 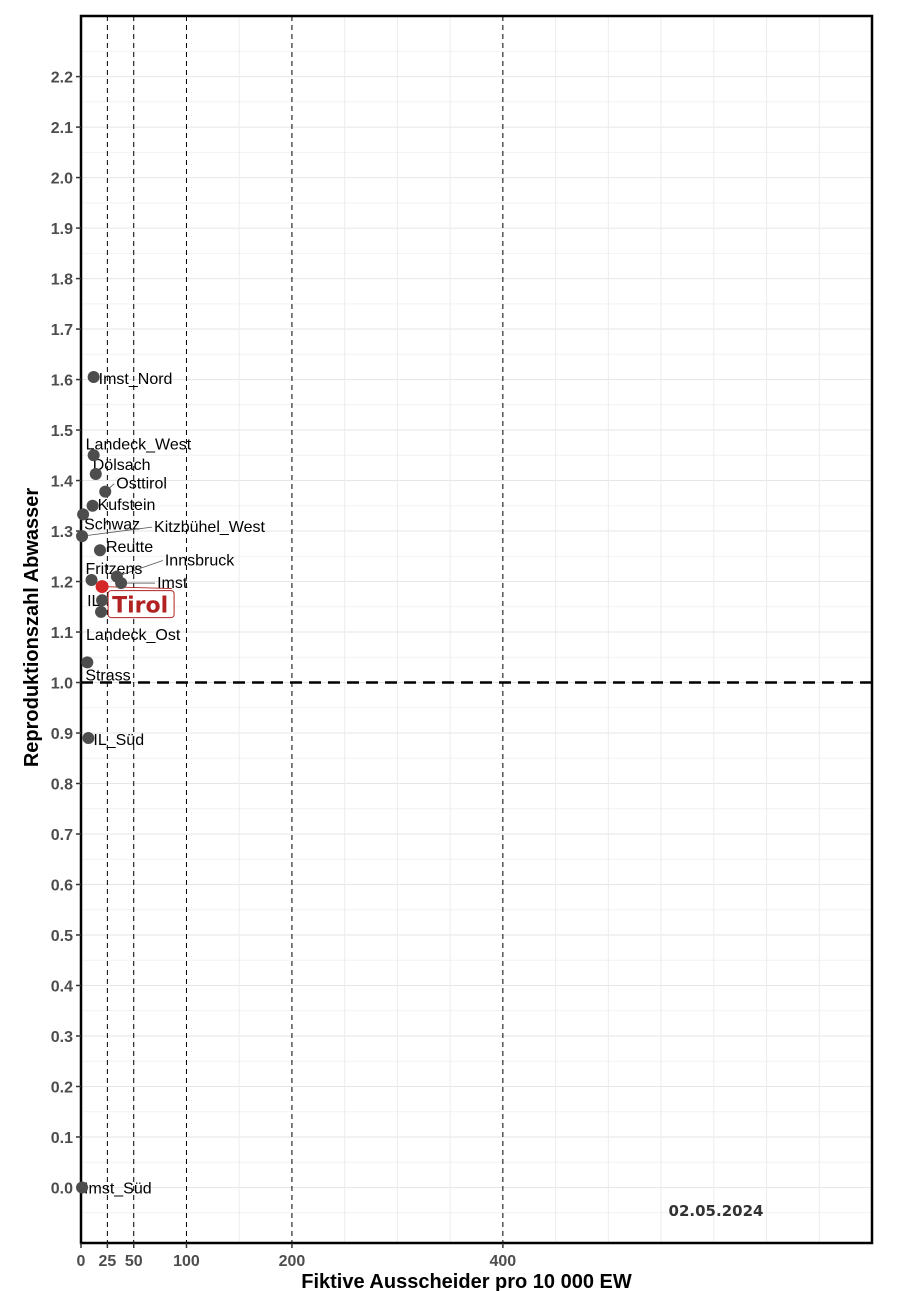 I want to click on point-label: Reutte, so click(x=129, y=547).